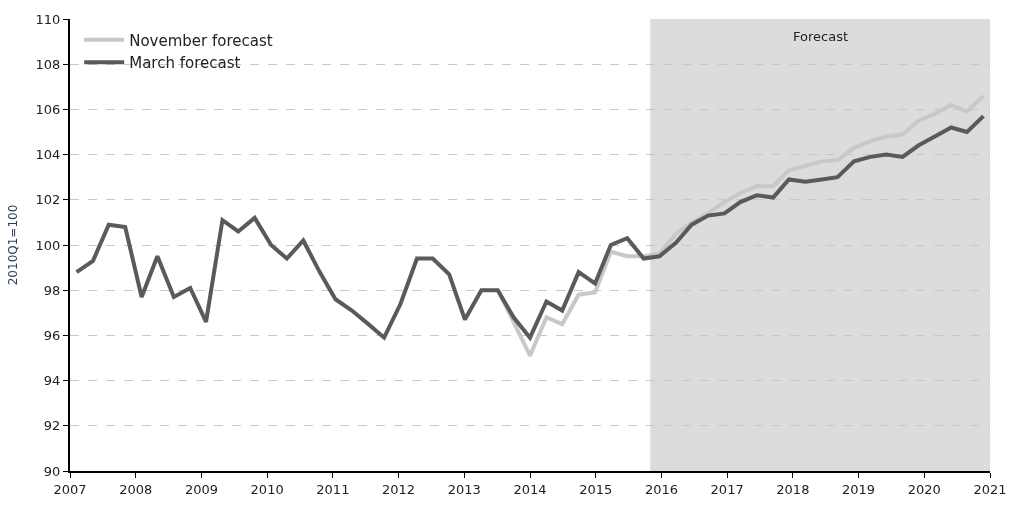 The width and height of the screenshot is (1020, 509). What do you see at coordinates (48, 155) in the screenshot?
I see `y-tick-label: 104` at bounding box center [48, 155].